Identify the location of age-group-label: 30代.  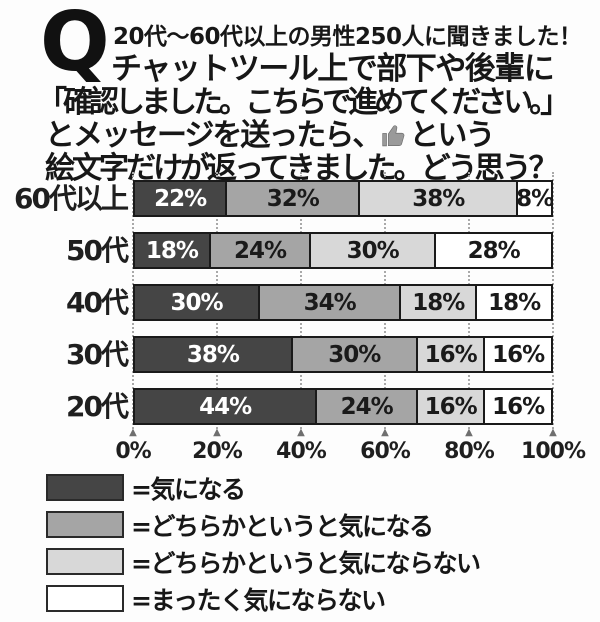
(97, 354).